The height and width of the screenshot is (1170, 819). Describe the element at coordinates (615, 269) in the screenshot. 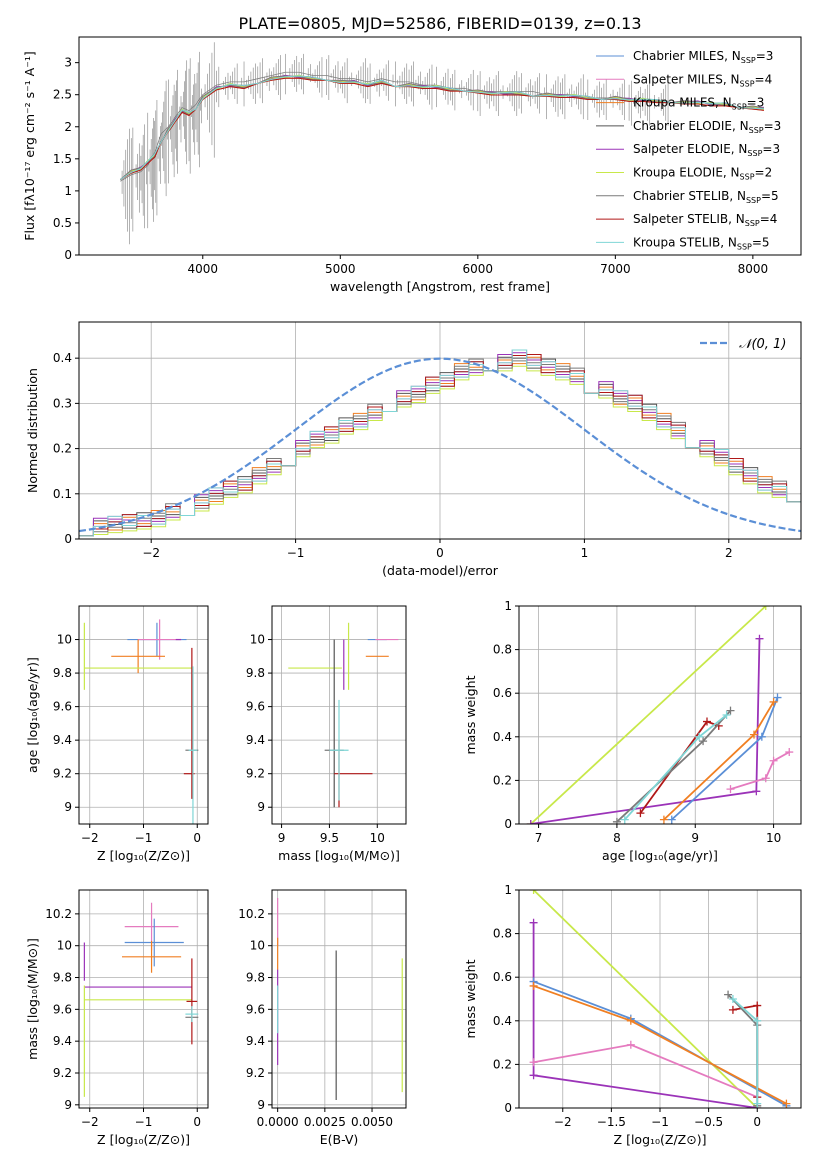

I see `tick-label-x: 7000` at that location.